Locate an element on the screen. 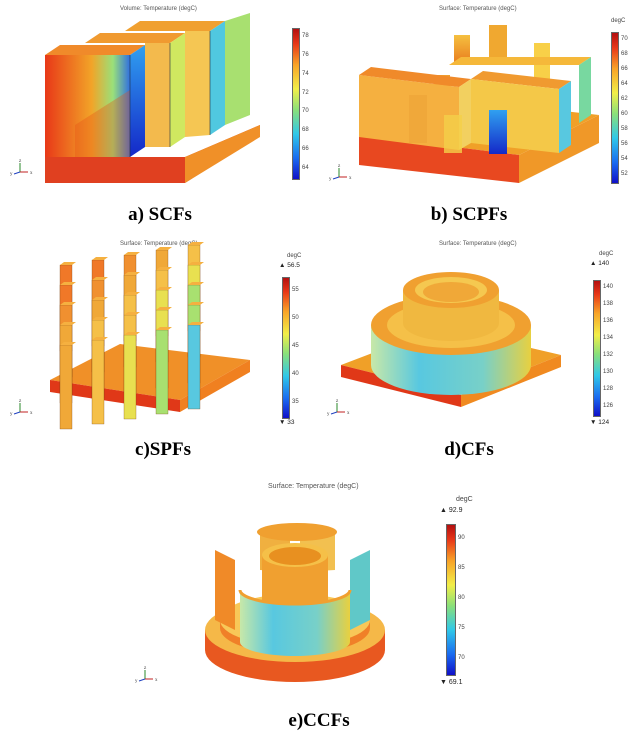 The height and width of the screenshot is (738, 638). colorbar-tick-label: 128 is located at coordinates (608, 388).